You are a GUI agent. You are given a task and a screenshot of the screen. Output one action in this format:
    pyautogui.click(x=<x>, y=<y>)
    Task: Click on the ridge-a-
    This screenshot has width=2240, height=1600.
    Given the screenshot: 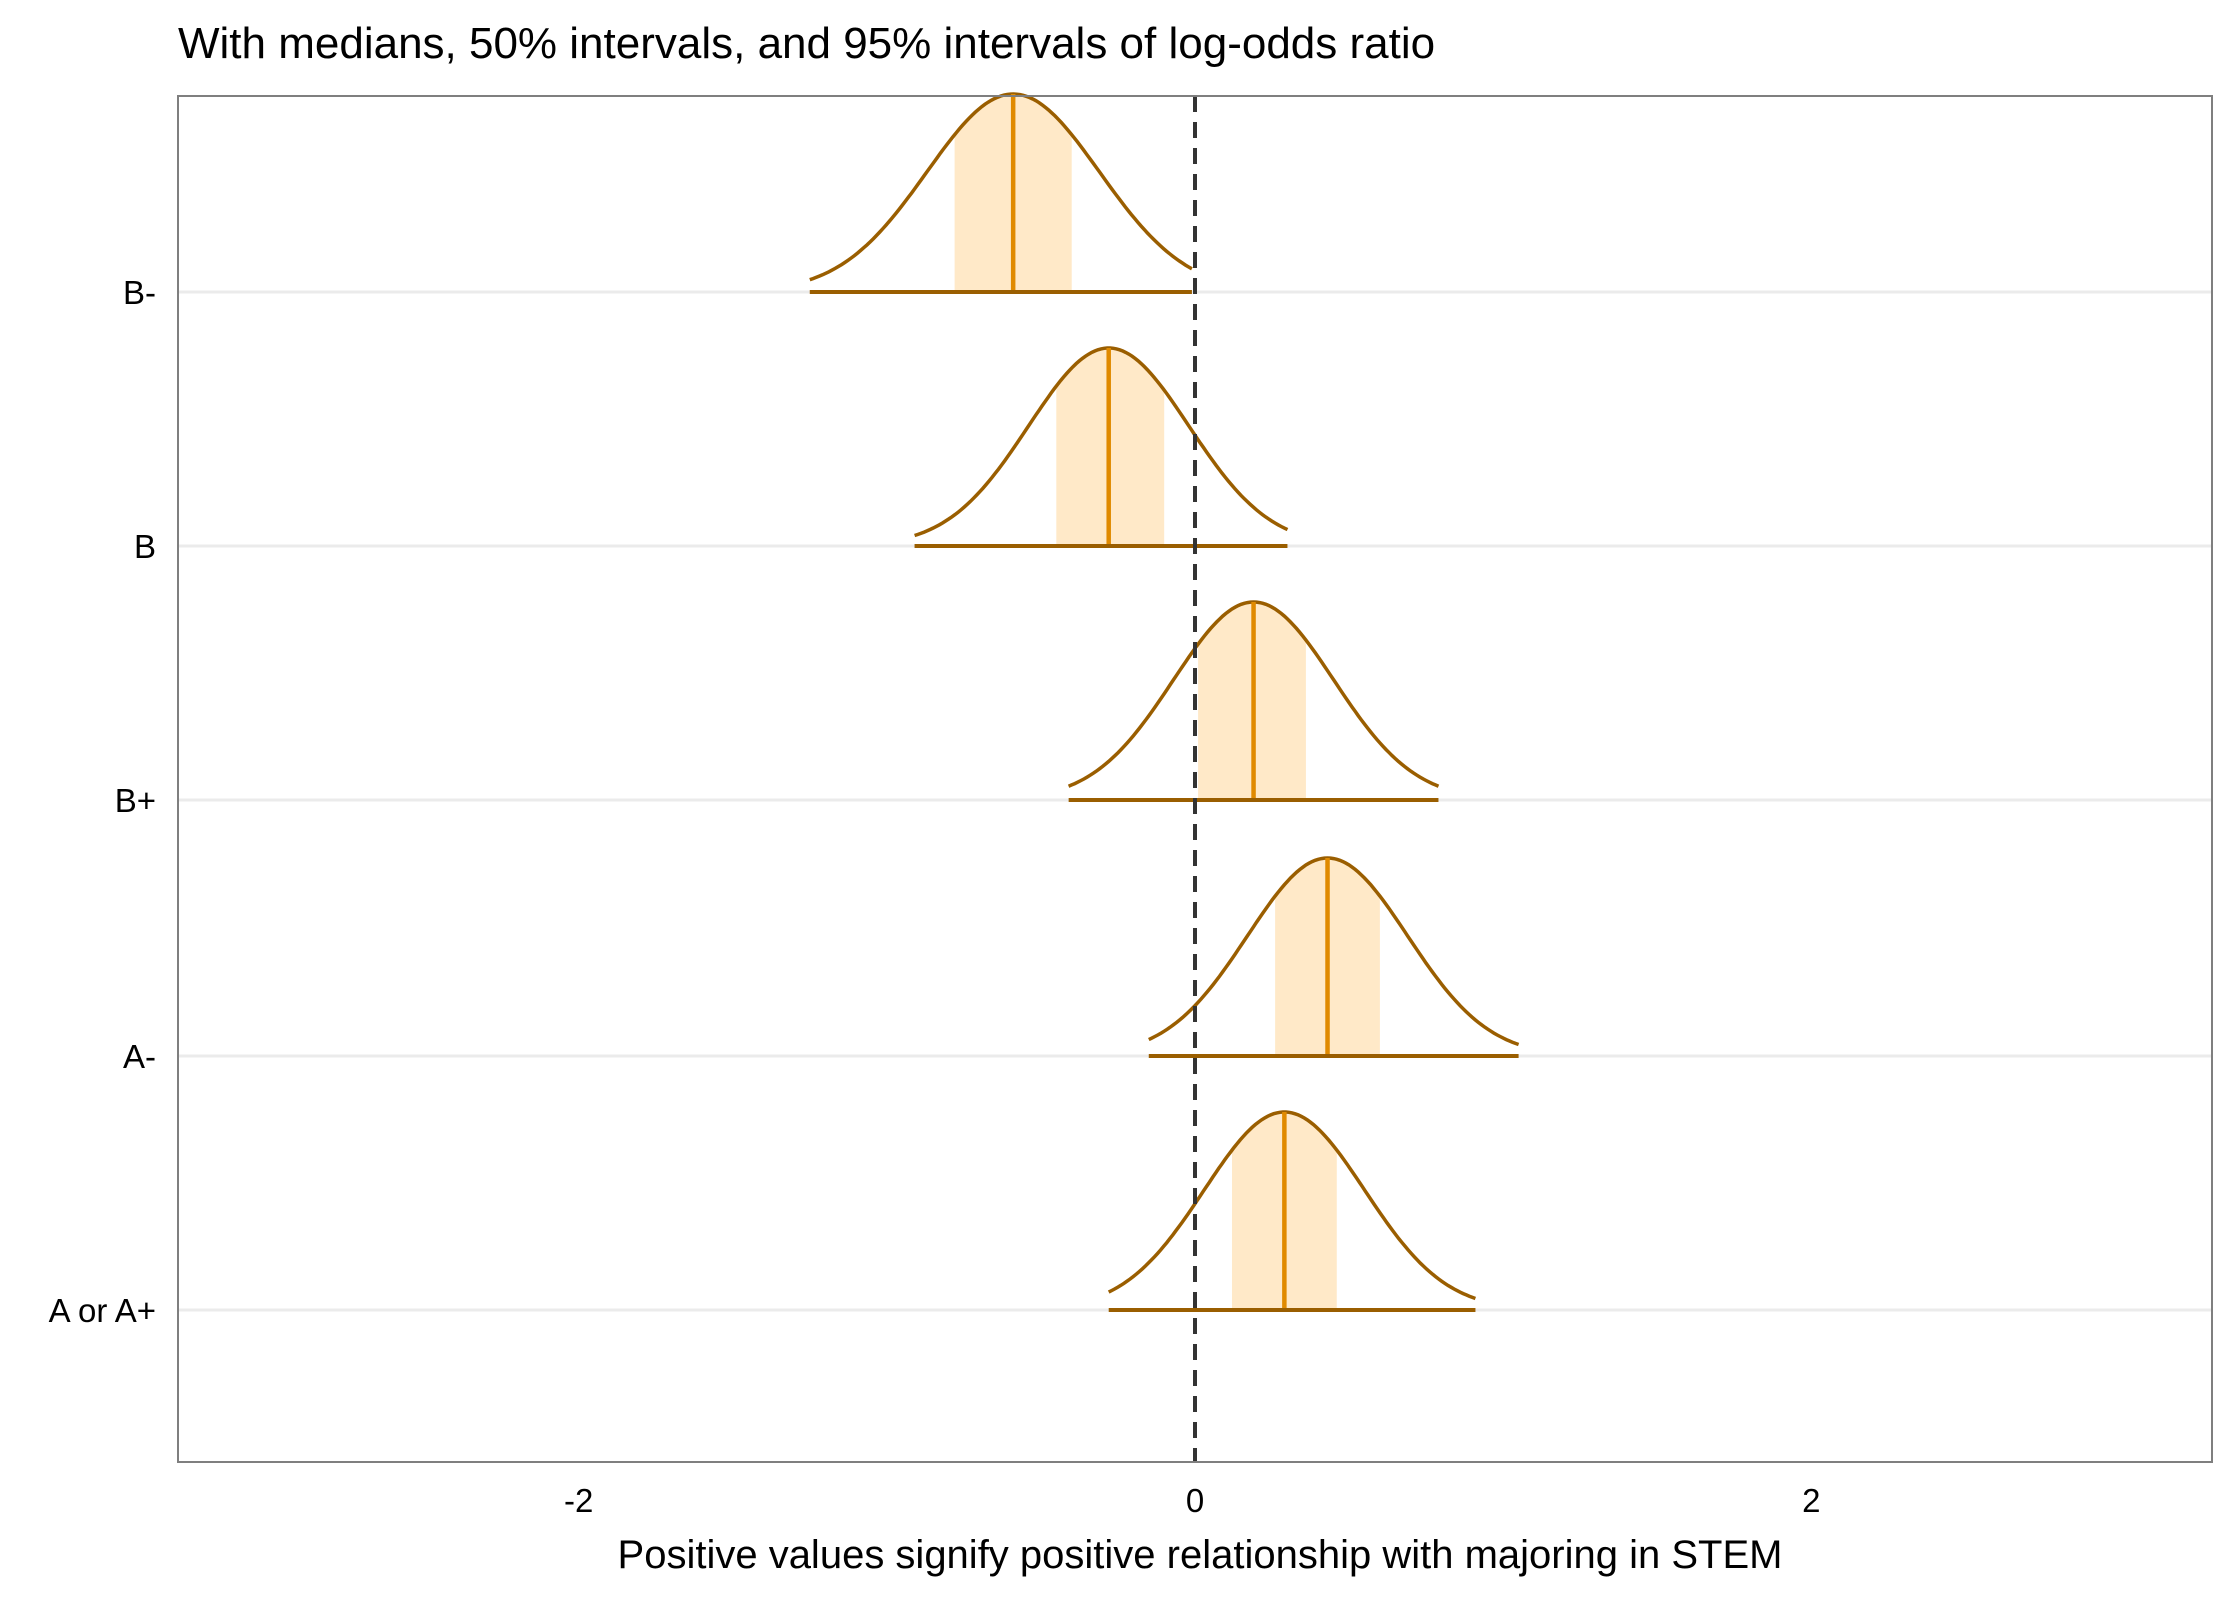 What is the action you would take?
    pyautogui.click(x=1334, y=957)
    